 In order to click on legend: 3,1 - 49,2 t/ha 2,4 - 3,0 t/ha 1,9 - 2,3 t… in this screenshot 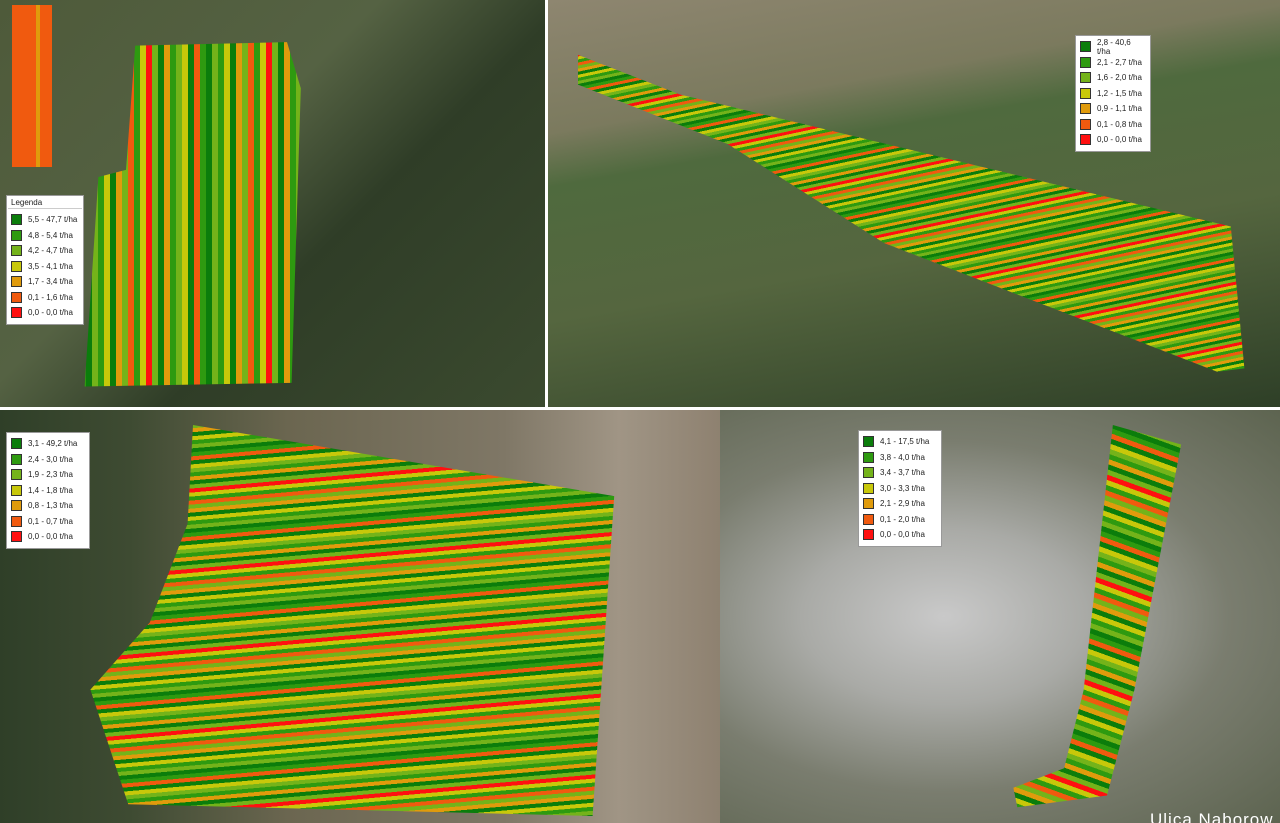, I will do `click(48, 490)`.